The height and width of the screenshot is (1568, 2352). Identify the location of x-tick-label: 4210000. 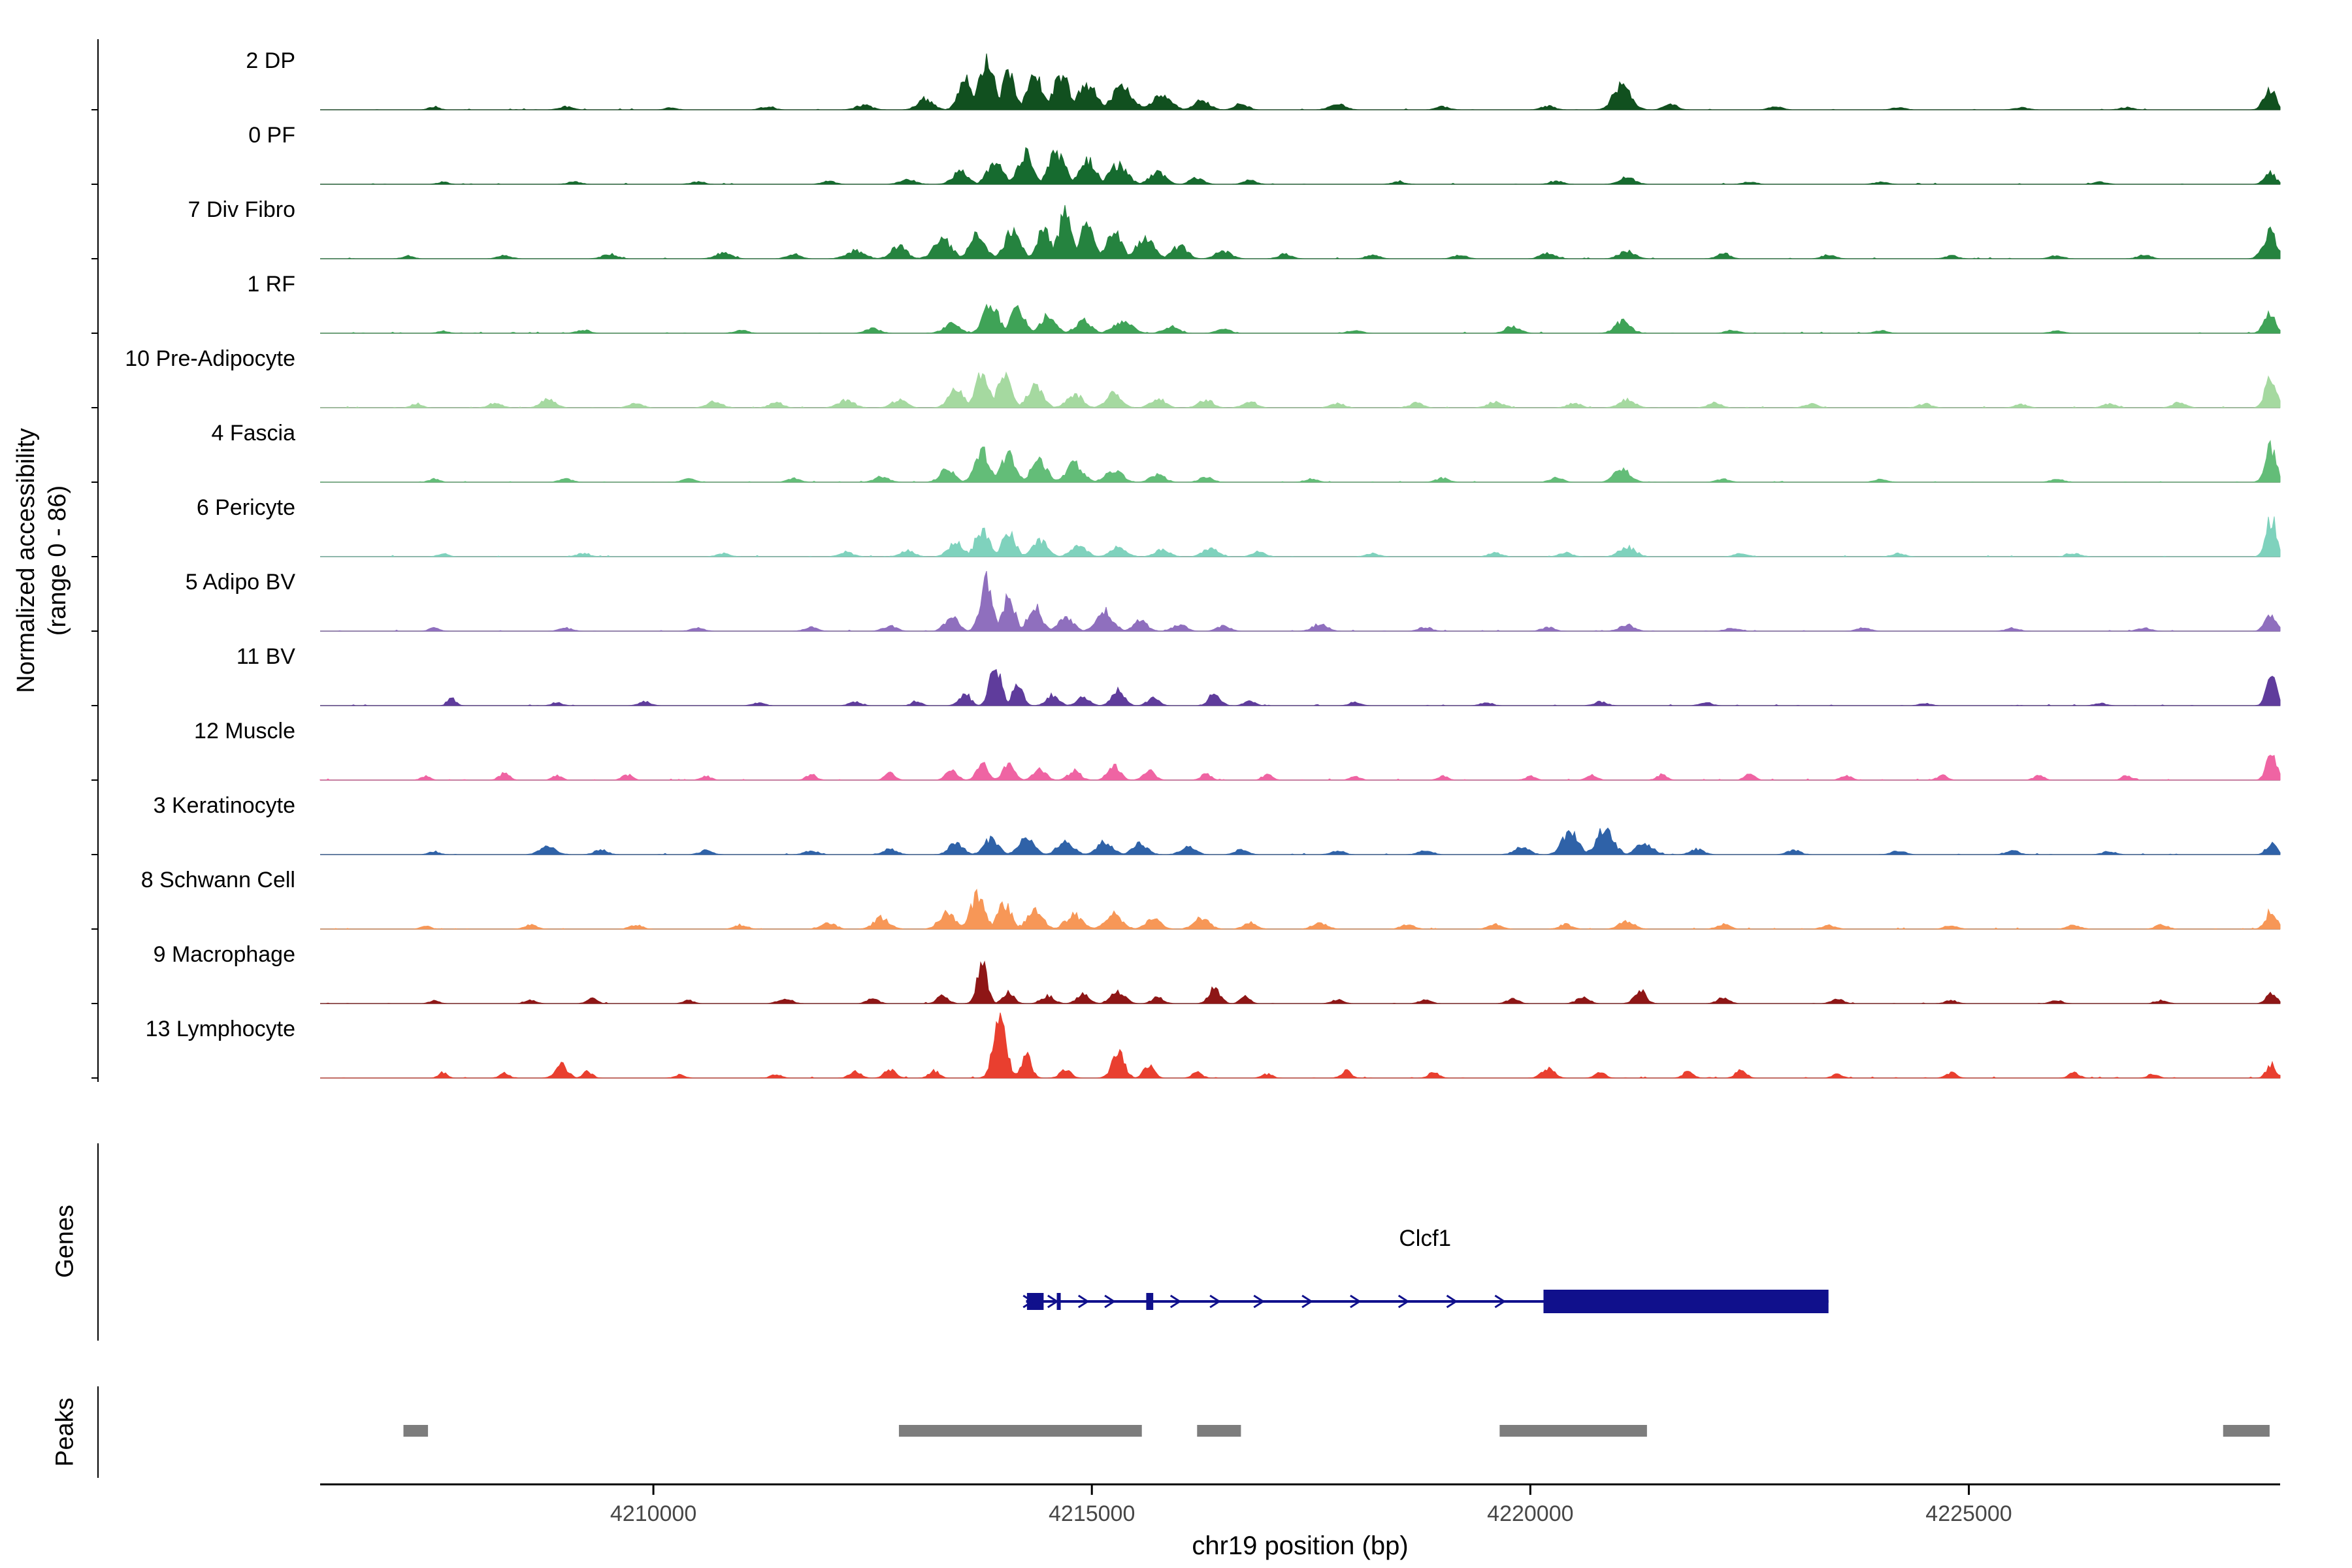
(653, 1513).